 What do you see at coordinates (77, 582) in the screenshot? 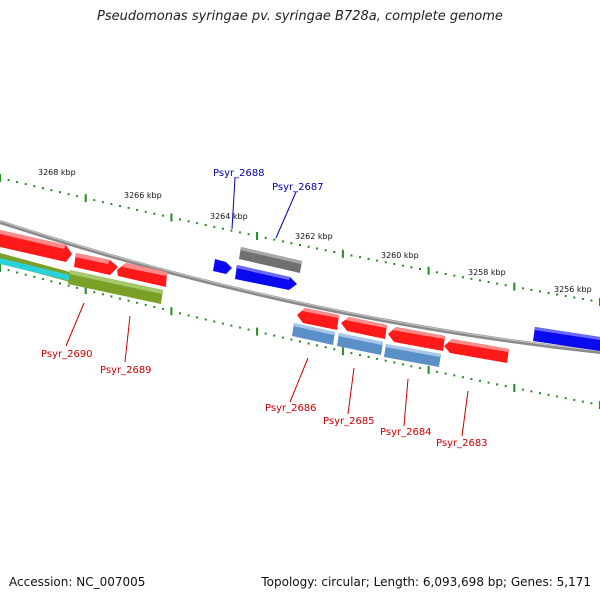
I see `accession-text: Accession: NC_007005` at bounding box center [77, 582].